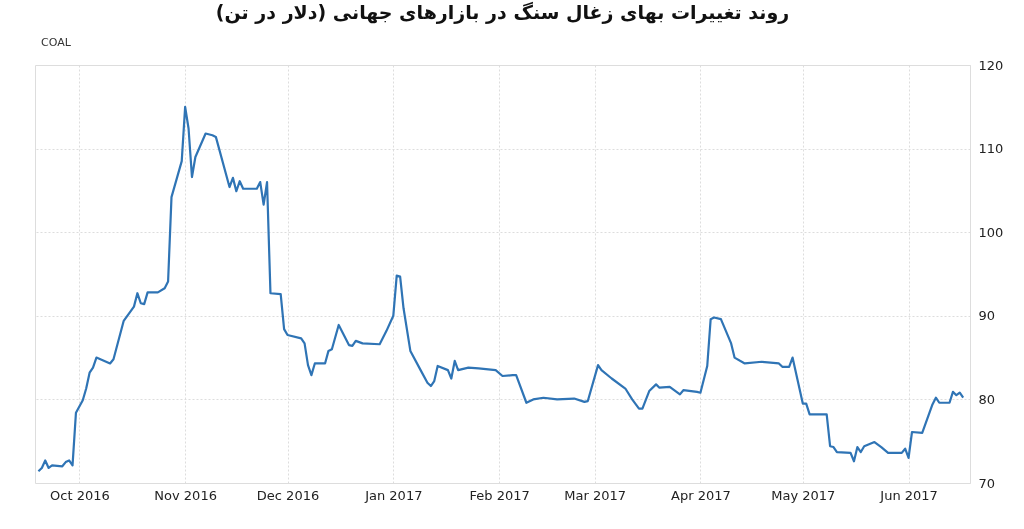 Image resolution: width=1024 pixels, height=529 pixels. I want to click on y-tick-label: 110, so click(991, 149).